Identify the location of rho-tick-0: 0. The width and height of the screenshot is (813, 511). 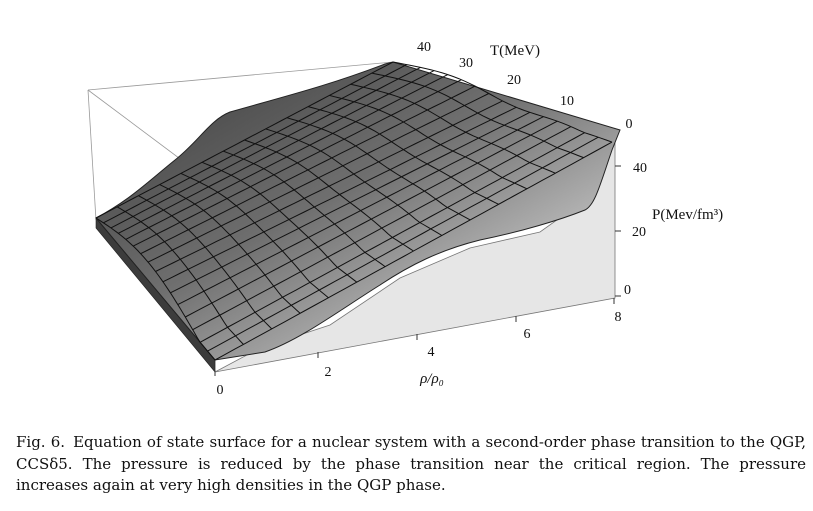
(220, 390).